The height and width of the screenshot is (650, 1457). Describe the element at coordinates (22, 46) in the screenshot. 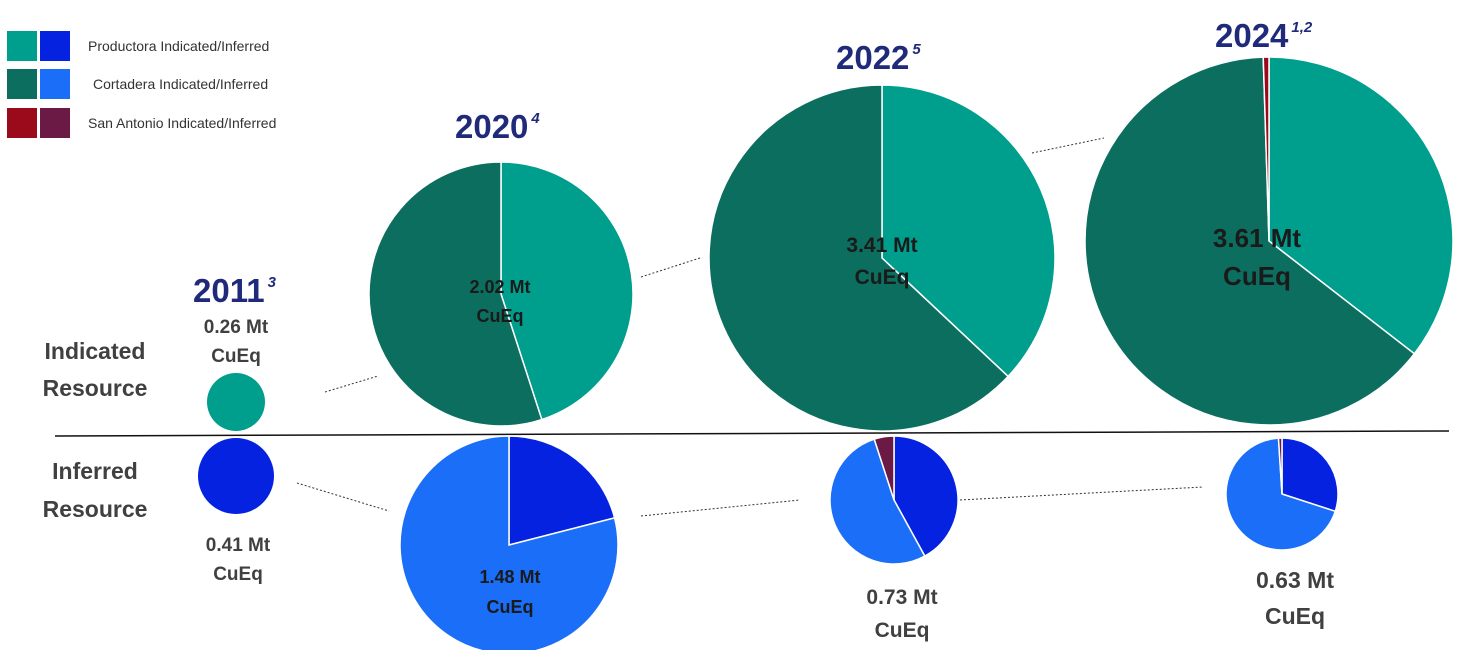

I see `legend-swatch-productora-indicated` at that location.